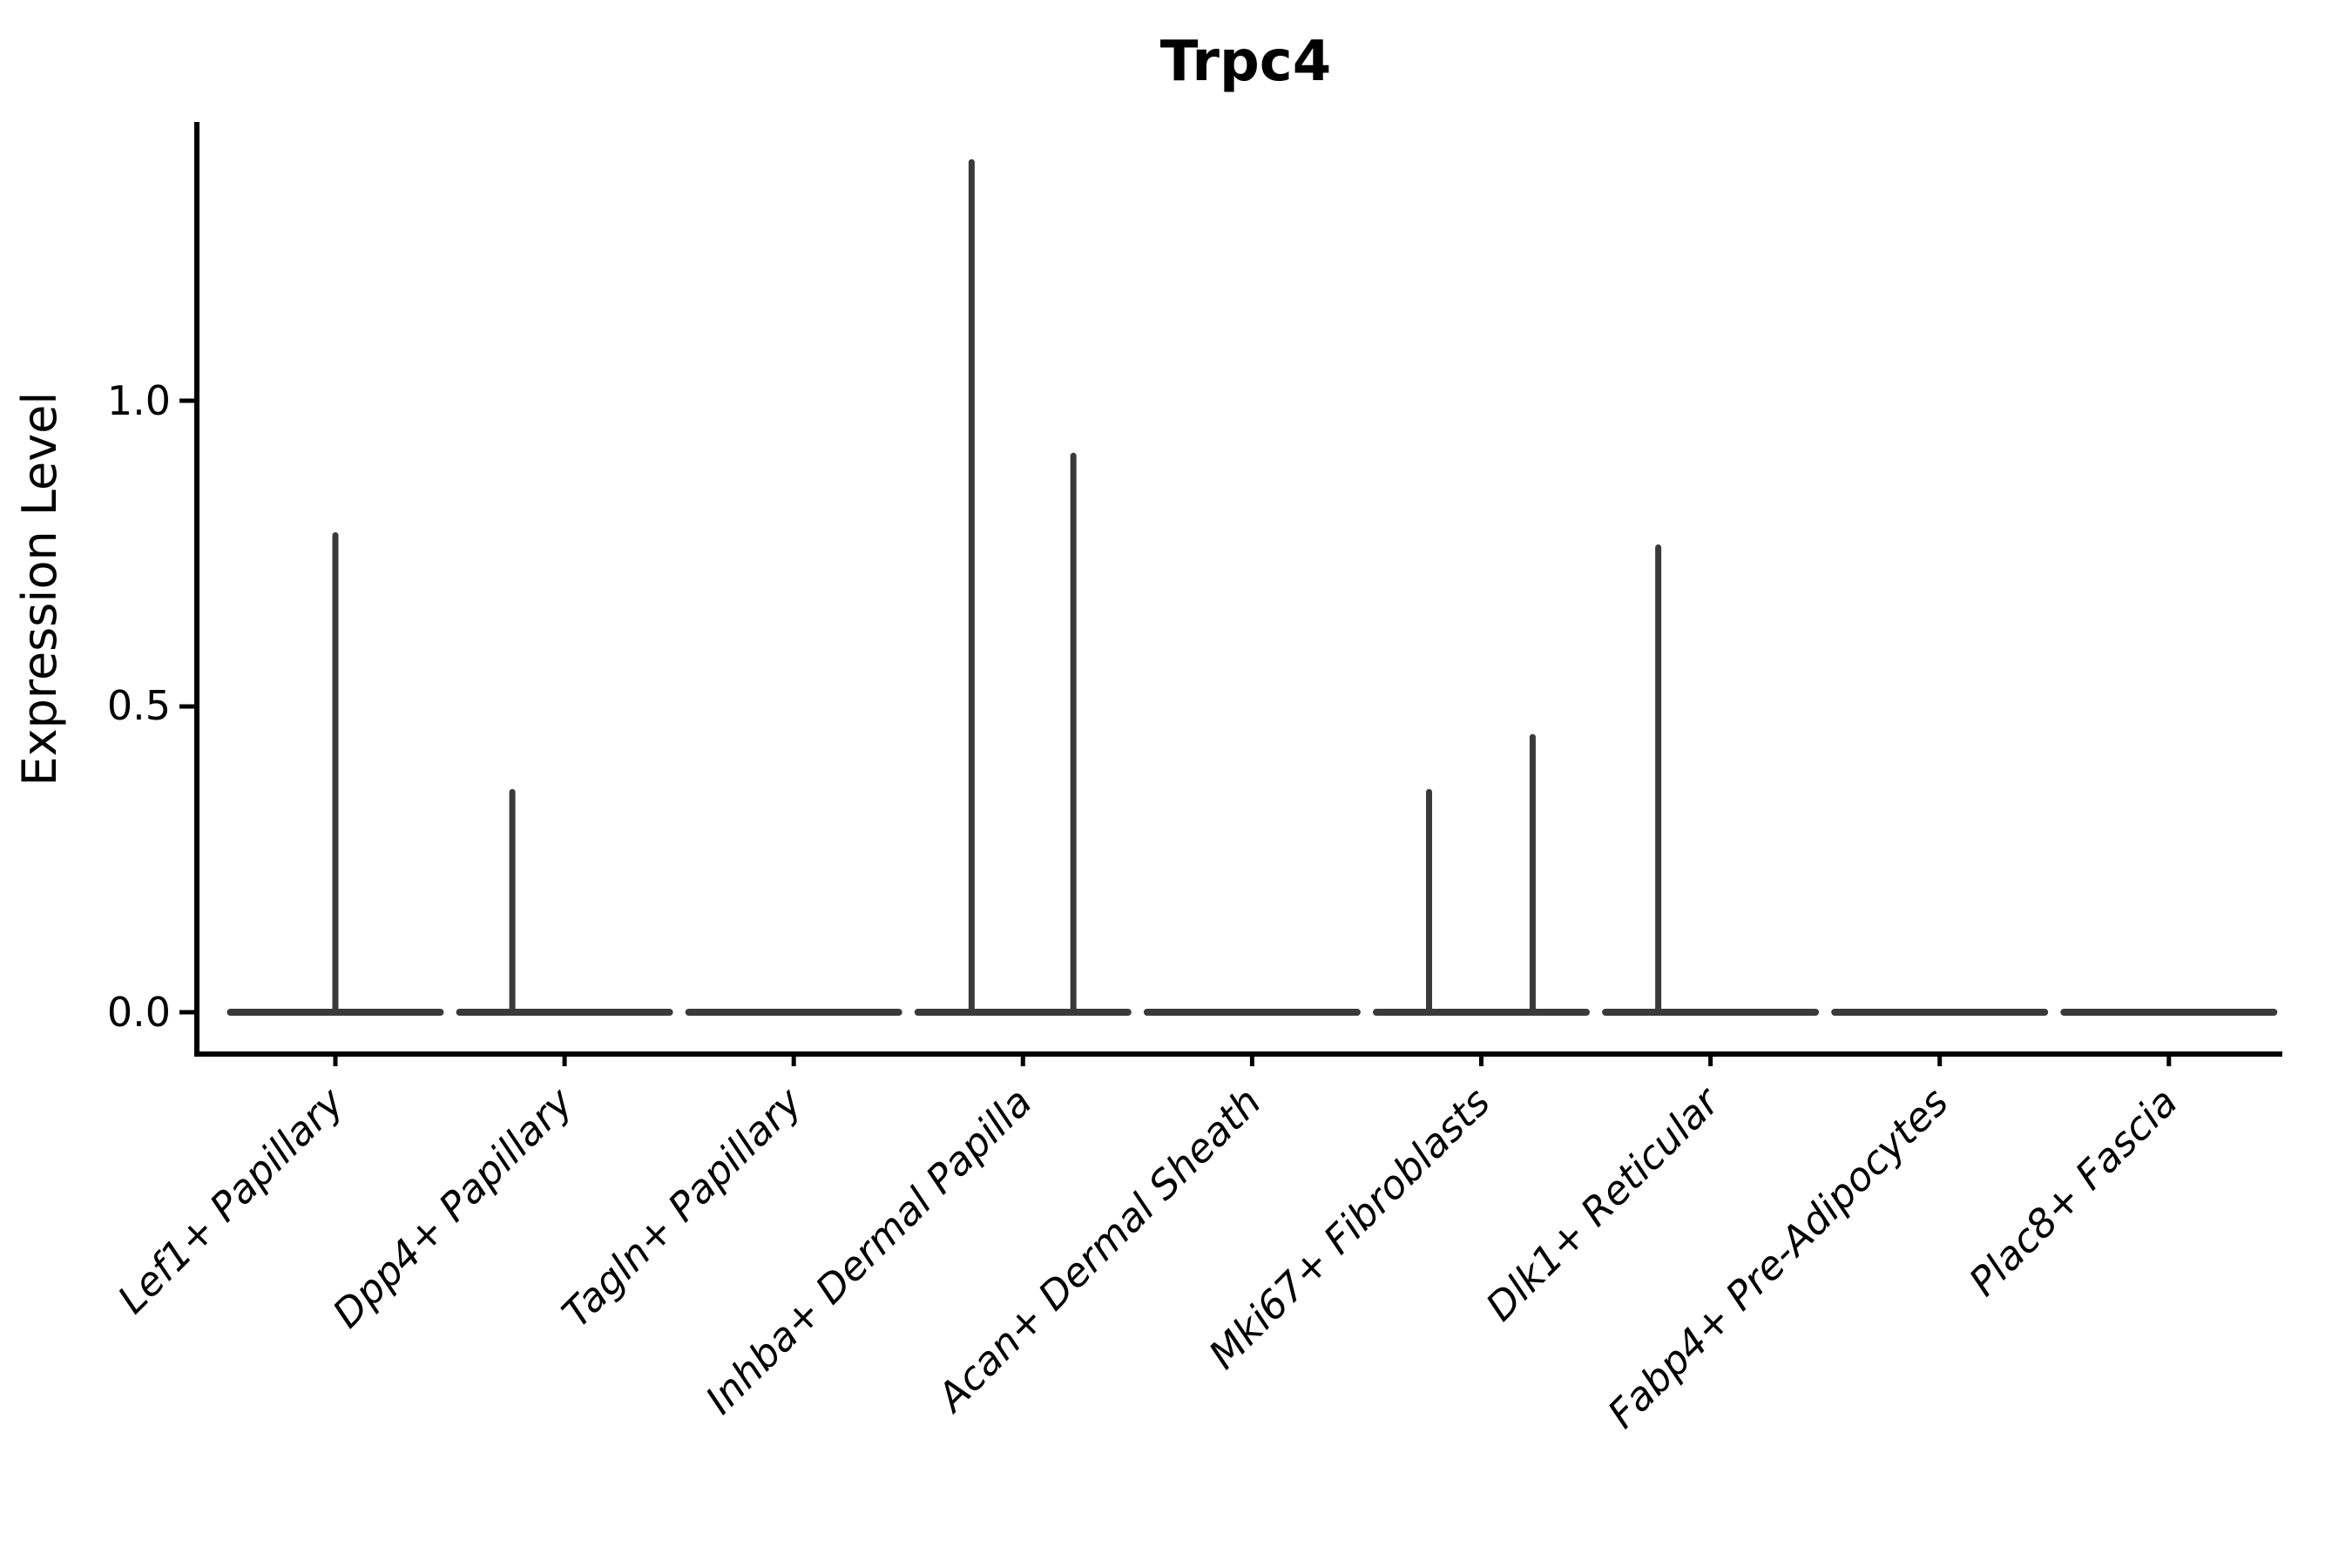  What do you see at coordinates (139, 1013) in the screenshot?
I see `y-tick-label-0: 0.0` at bounding box center [139, 1013].